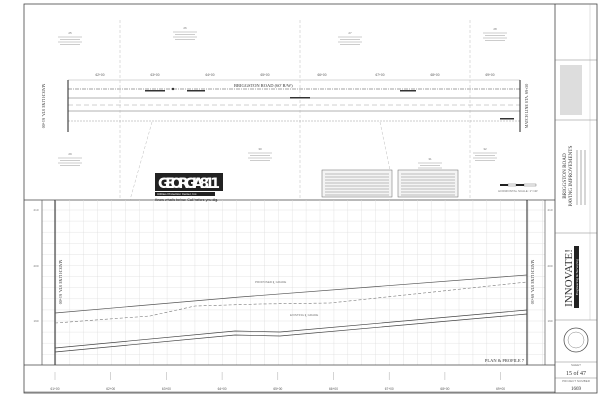 This screenshot has width=600, height=400. I want to click on project-subtitle: PAVING IMPROVEMENTS, so click(571, 176).